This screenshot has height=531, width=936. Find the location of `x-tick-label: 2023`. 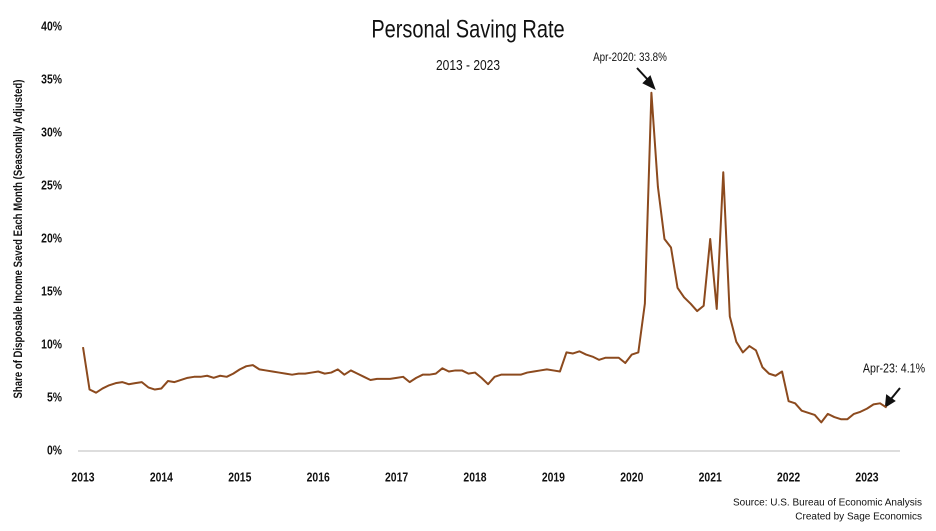

x-tick-label: 2023 is located at coordinates (867, 477).